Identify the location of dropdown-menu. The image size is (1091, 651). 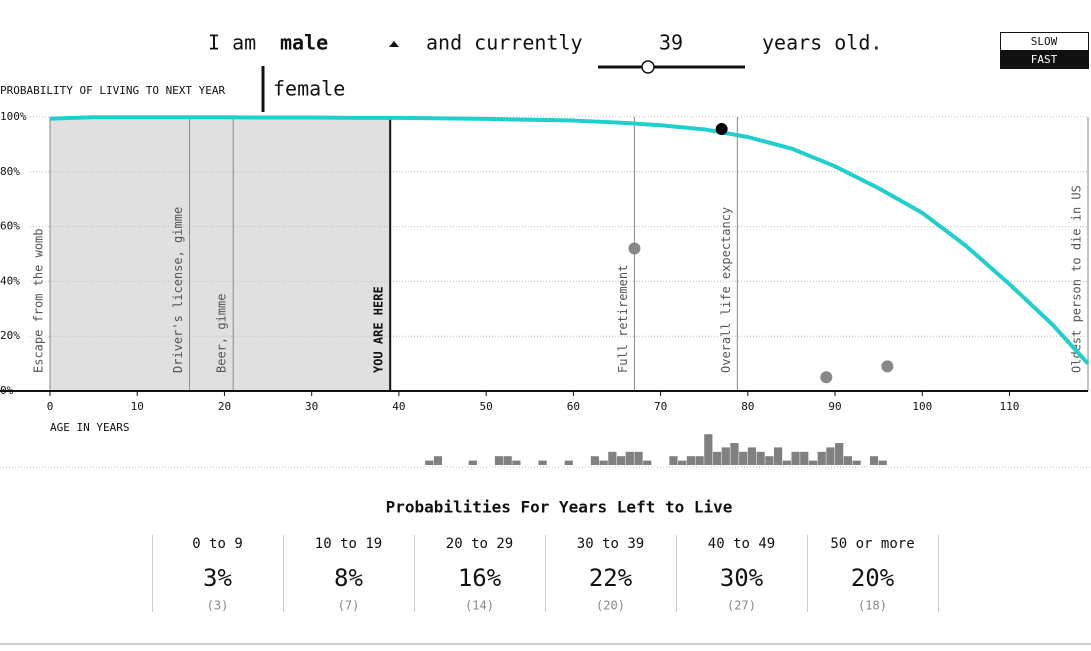
(311, 89).